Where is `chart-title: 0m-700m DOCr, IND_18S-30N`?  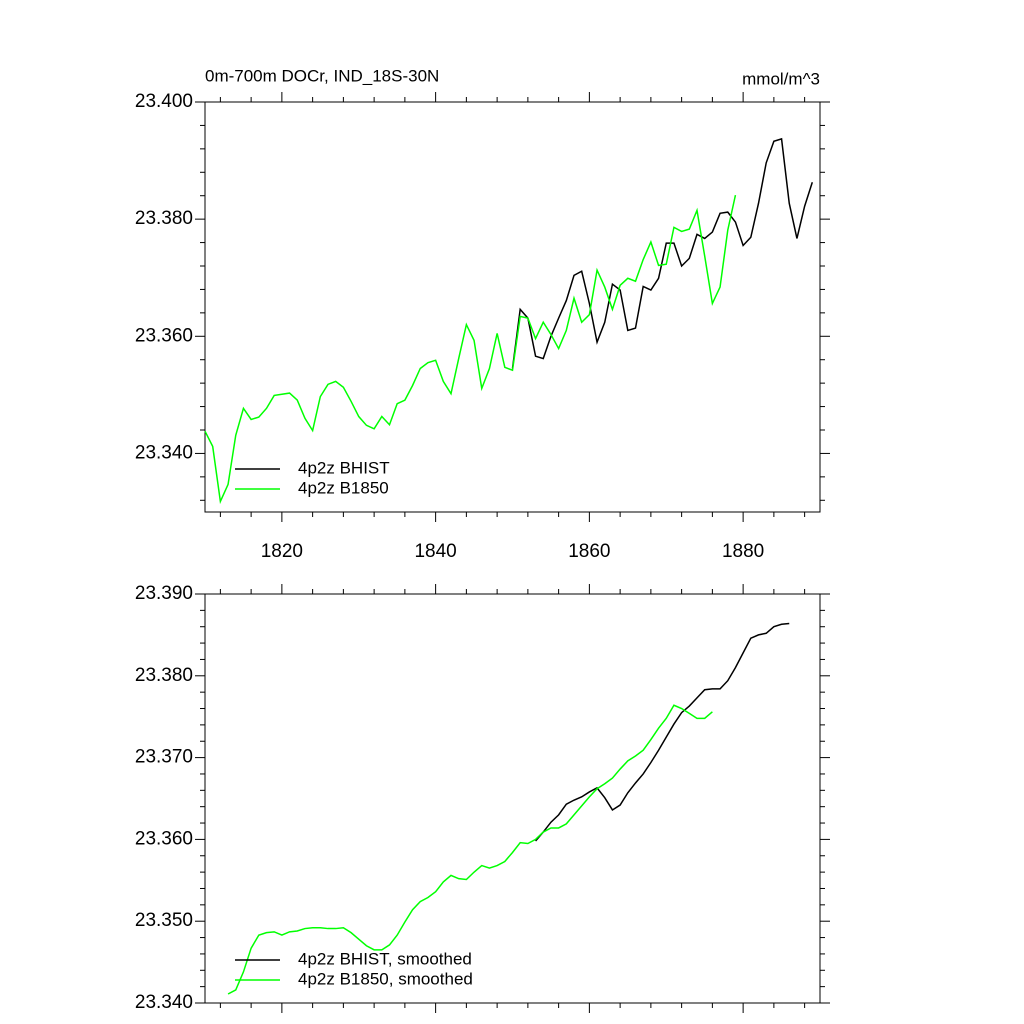
chart-title: 0m-700m DOCr, IND_18S-30N is located at coordinates (322, 75).